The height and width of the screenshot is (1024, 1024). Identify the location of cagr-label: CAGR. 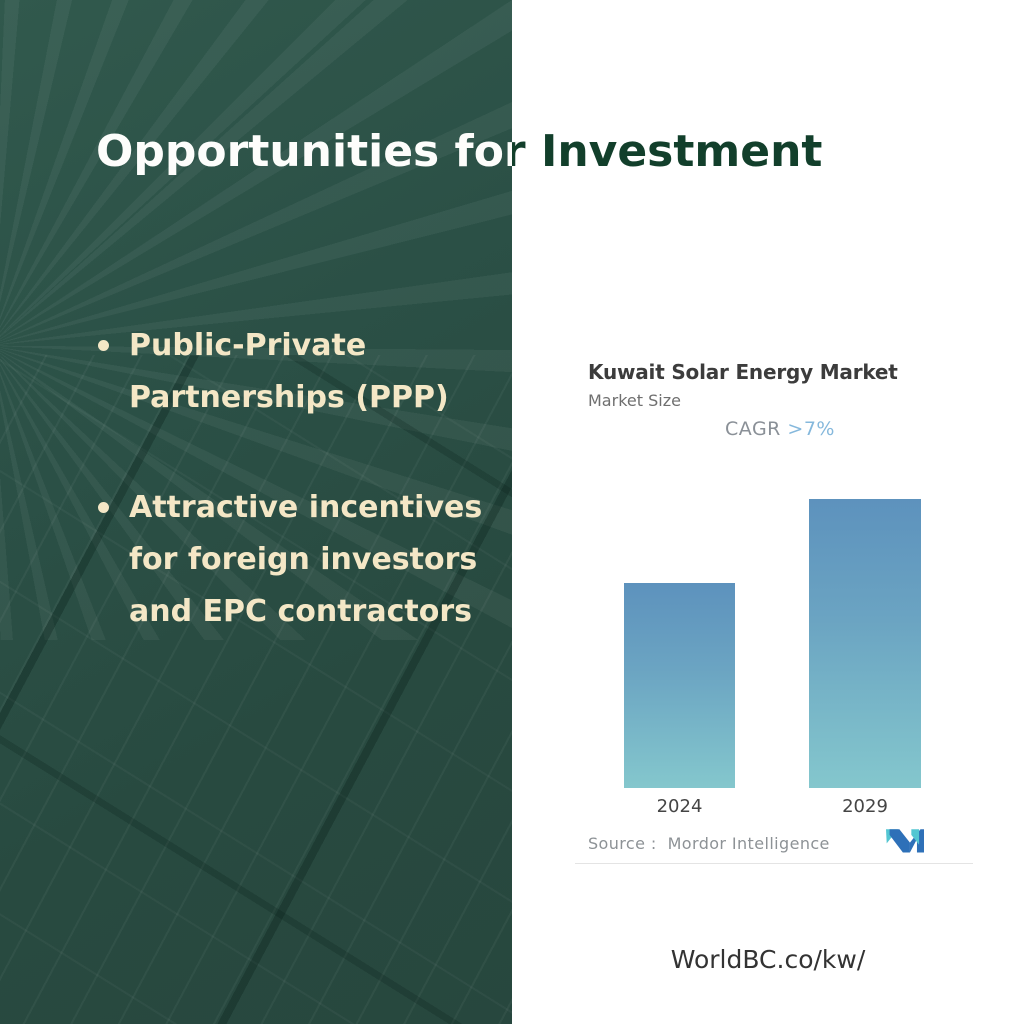
(753, 429).